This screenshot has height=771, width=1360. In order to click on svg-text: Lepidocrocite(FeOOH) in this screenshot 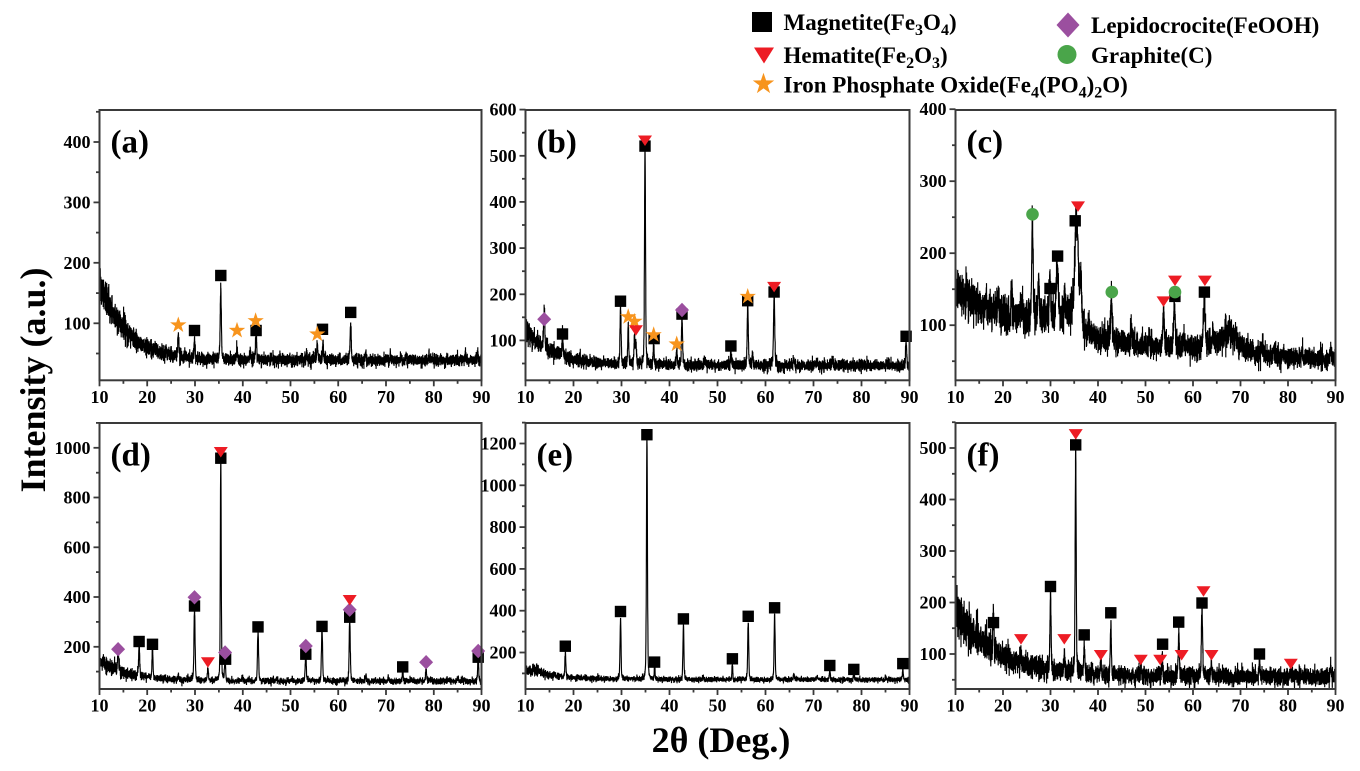, I will do `click(1205, 25)`.